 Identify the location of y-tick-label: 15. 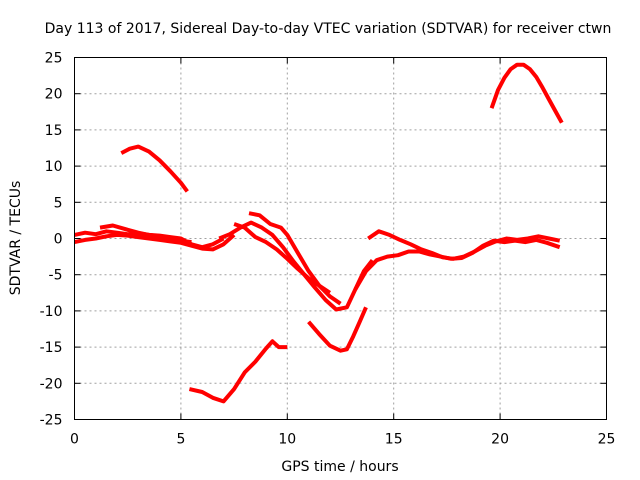
(54, 131).